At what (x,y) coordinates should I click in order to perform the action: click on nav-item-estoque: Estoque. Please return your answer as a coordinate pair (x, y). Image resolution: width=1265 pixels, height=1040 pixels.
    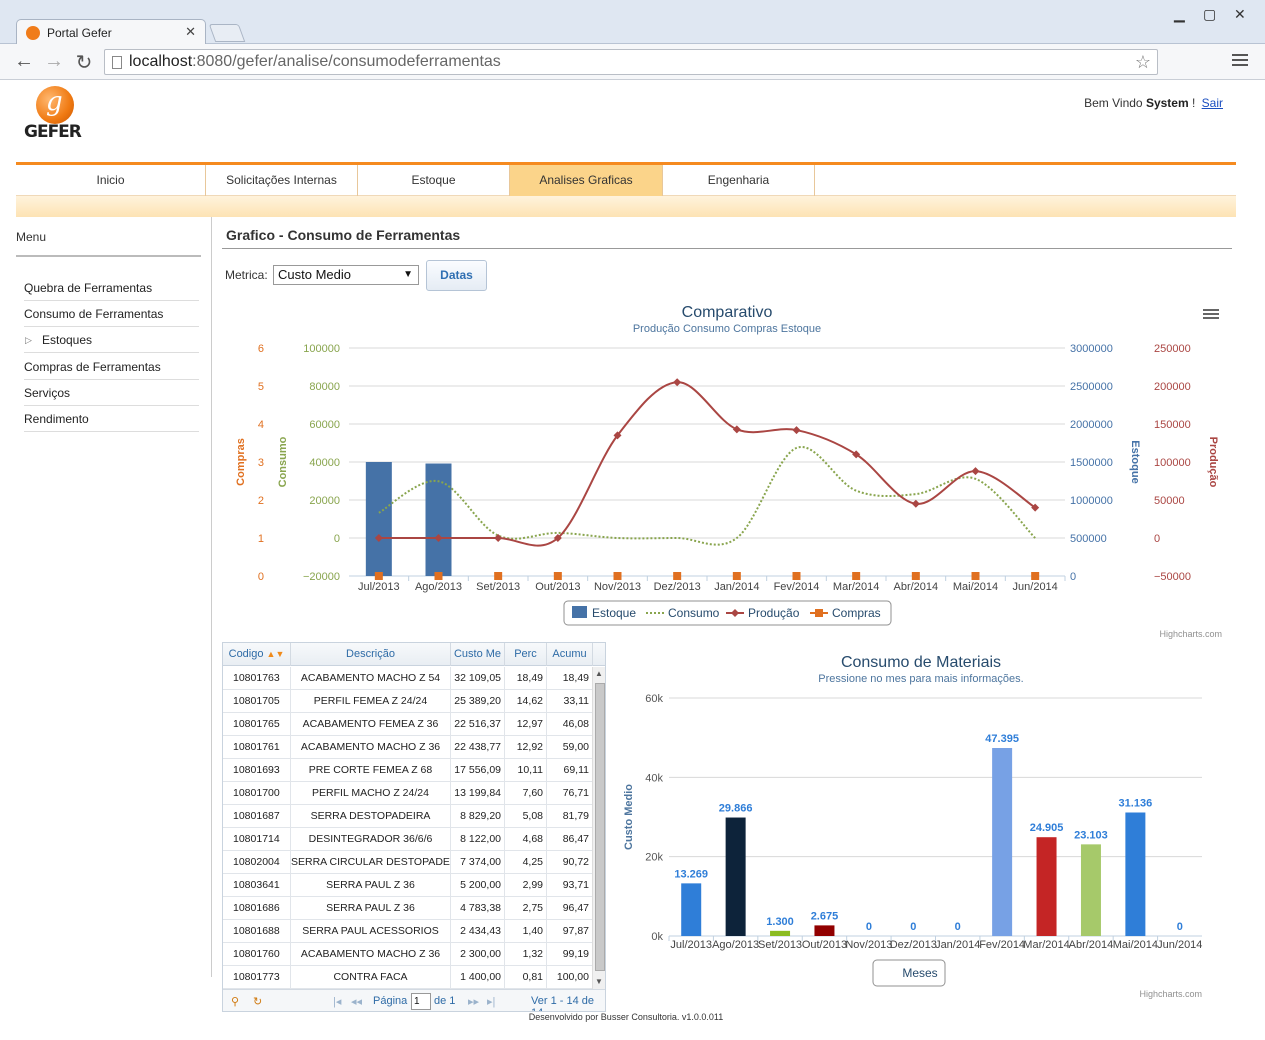
    Looking at the image, I should click on (434, 180).